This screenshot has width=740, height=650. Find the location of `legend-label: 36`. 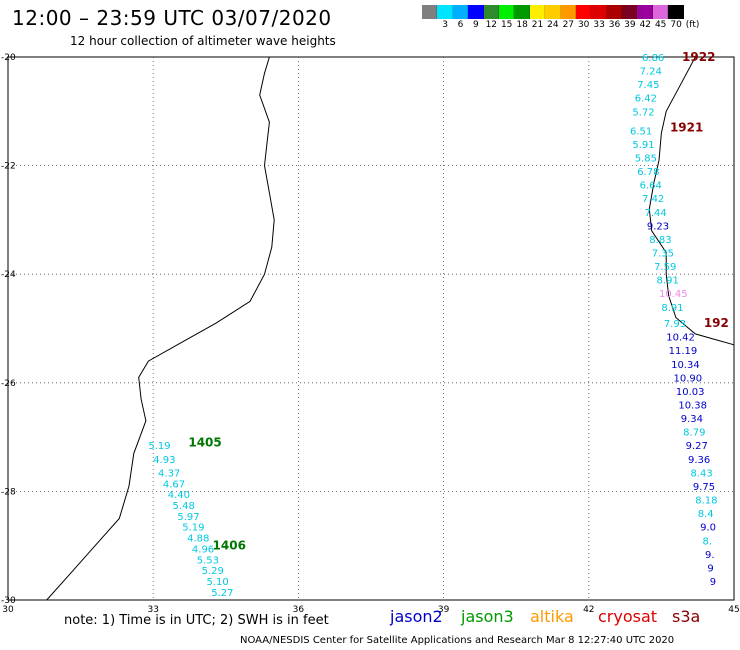

legend-label: 36 is located at coordinates (614, 25).